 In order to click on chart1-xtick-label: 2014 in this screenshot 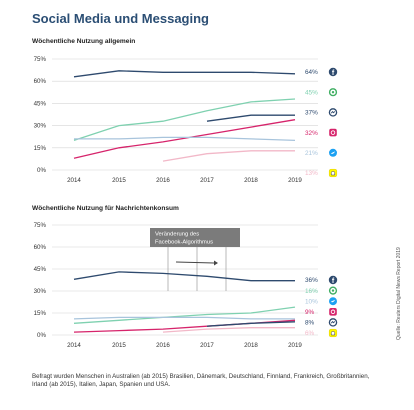, I will do `click(74, 180)`.